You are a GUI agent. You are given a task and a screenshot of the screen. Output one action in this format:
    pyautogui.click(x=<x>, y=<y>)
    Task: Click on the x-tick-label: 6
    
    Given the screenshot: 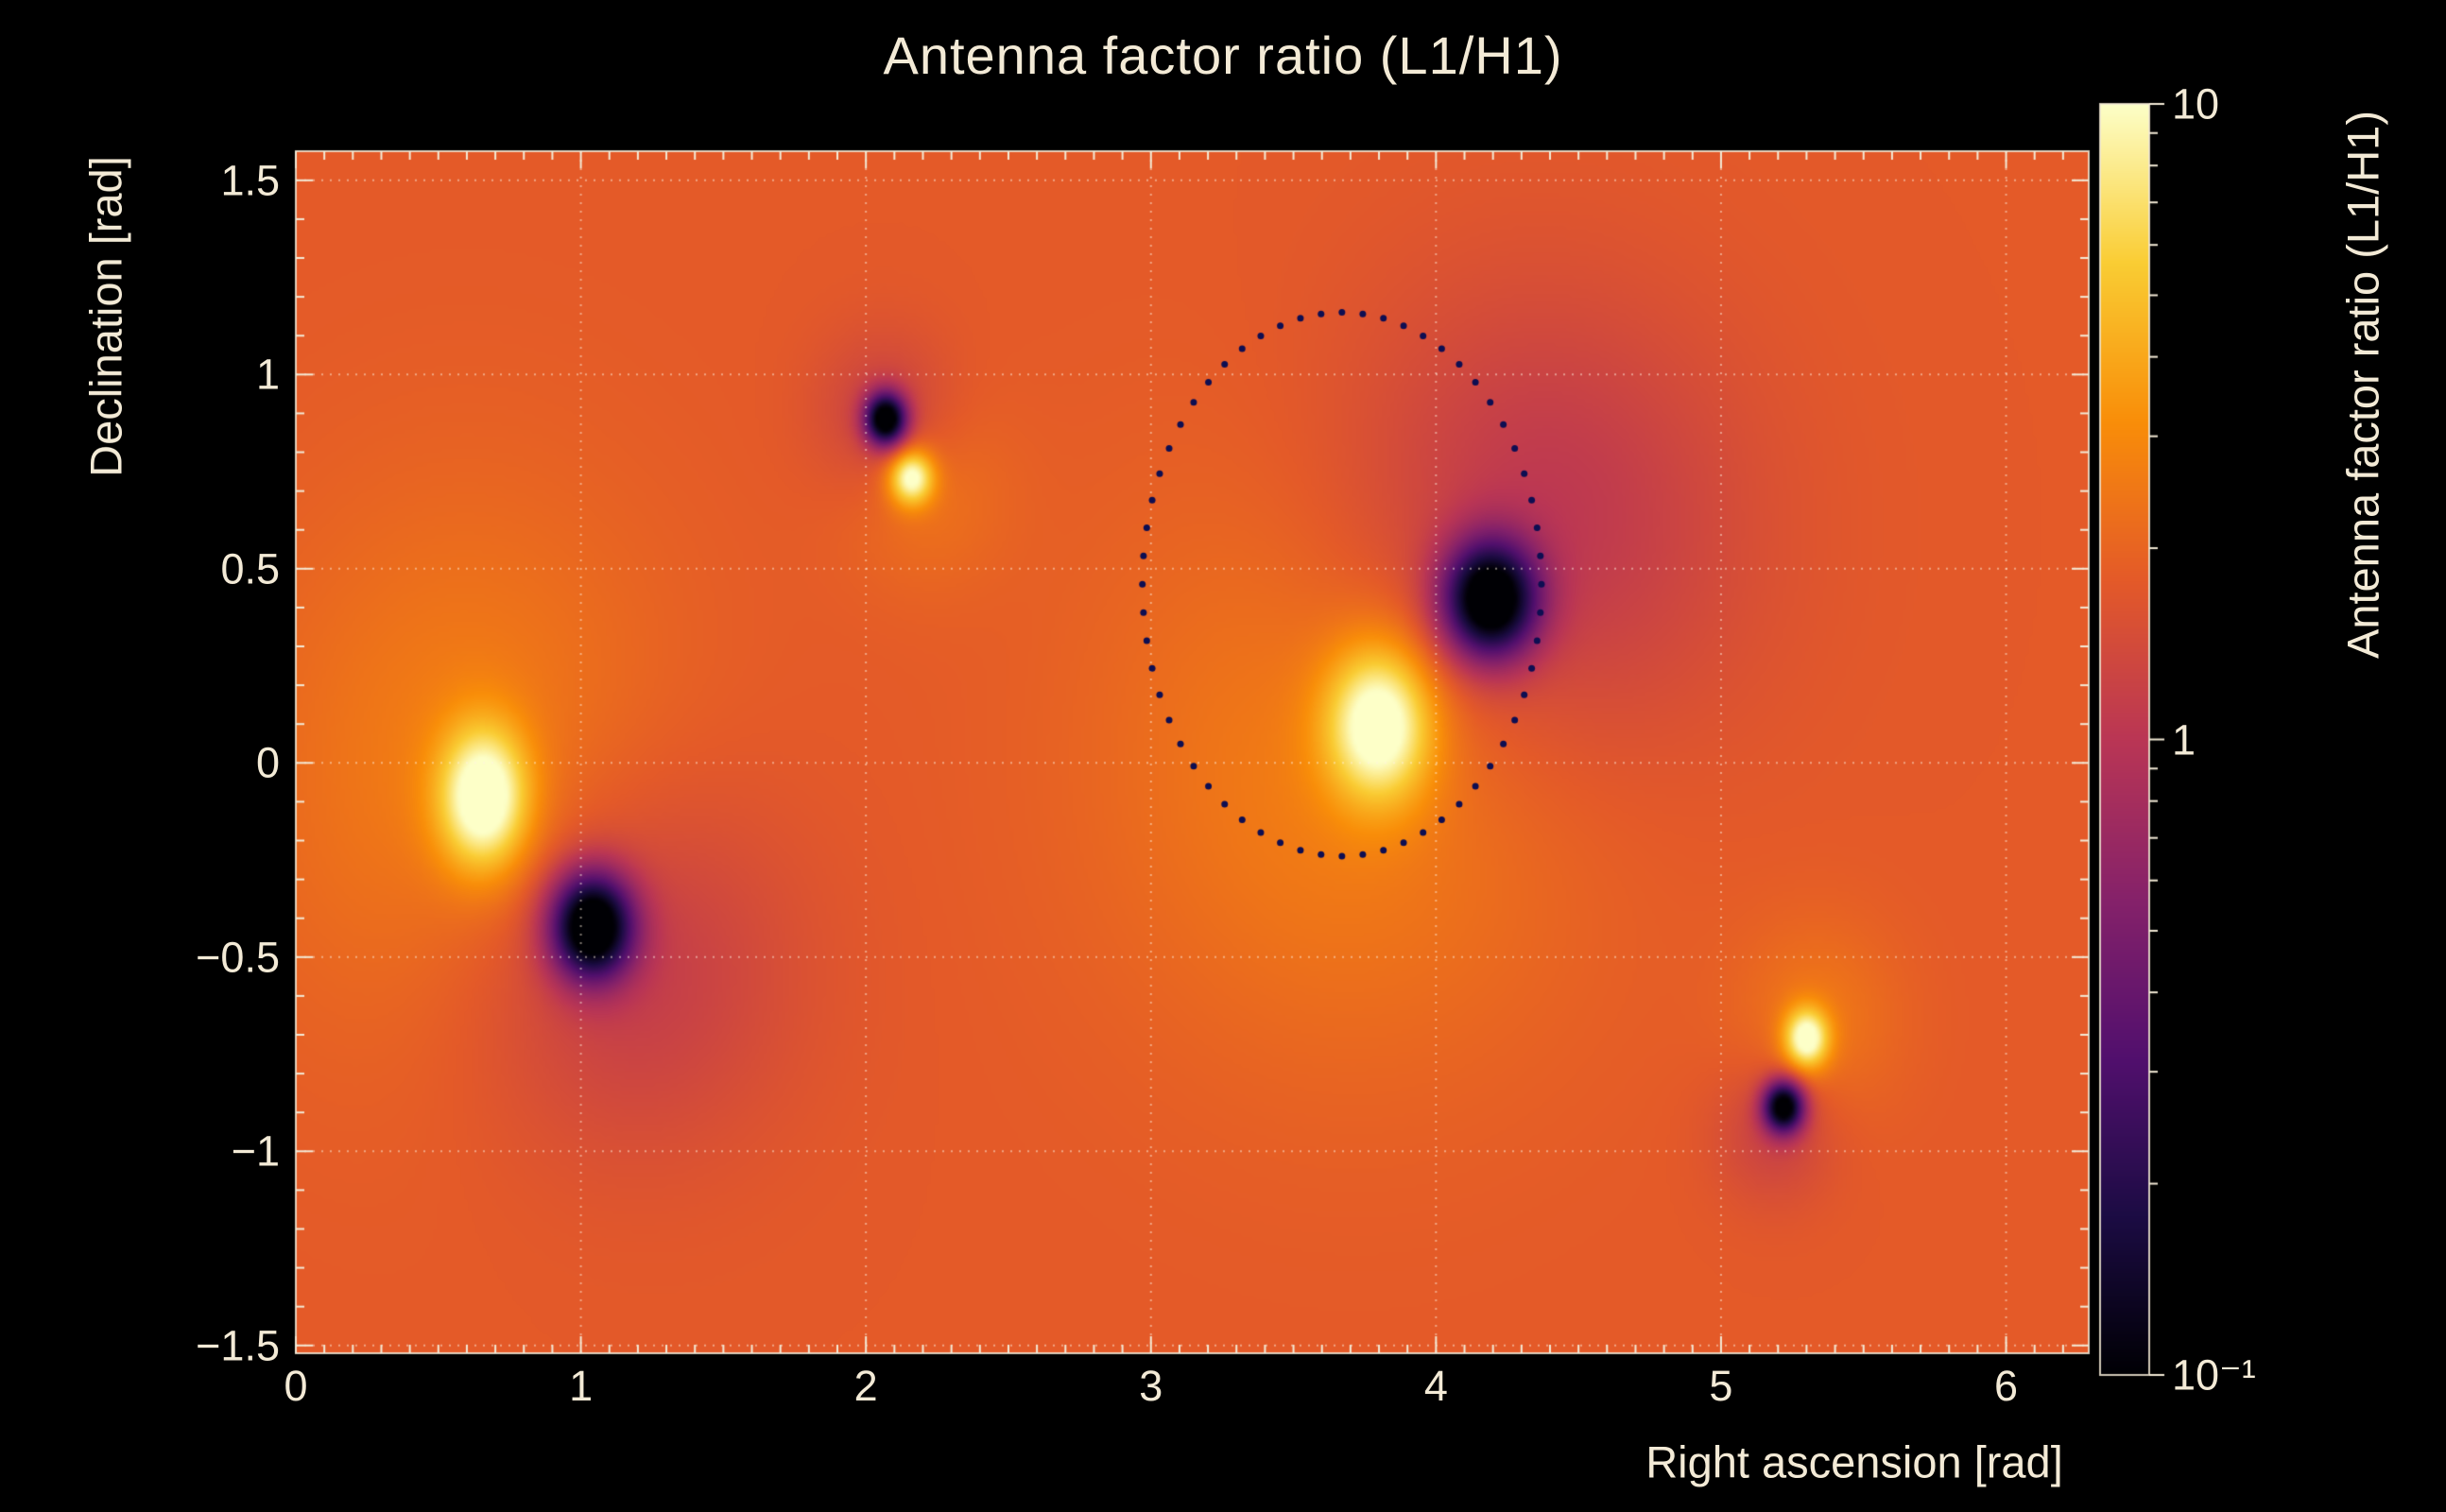 What is the action you would take?
    pyautogui.click(x=2006, y=1386)
    